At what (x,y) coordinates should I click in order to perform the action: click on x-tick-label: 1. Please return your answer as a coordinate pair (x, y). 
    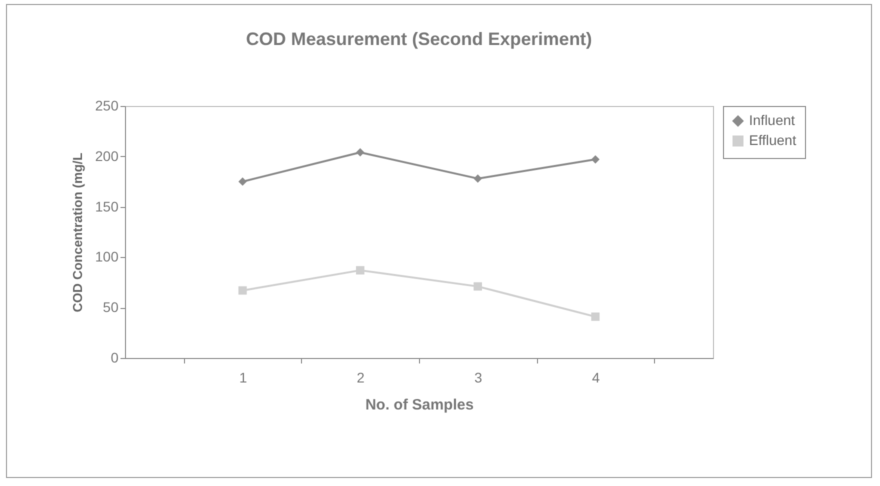
    Looking at the image, I should click on (243, 378).